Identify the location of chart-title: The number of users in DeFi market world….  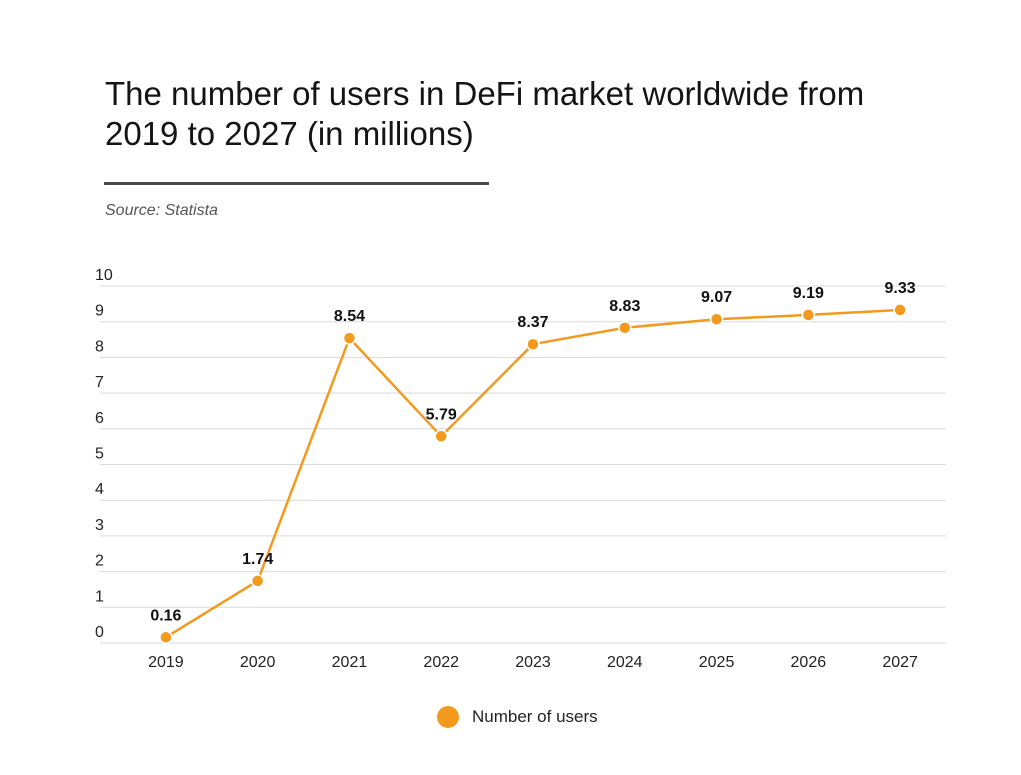
(485, 113).